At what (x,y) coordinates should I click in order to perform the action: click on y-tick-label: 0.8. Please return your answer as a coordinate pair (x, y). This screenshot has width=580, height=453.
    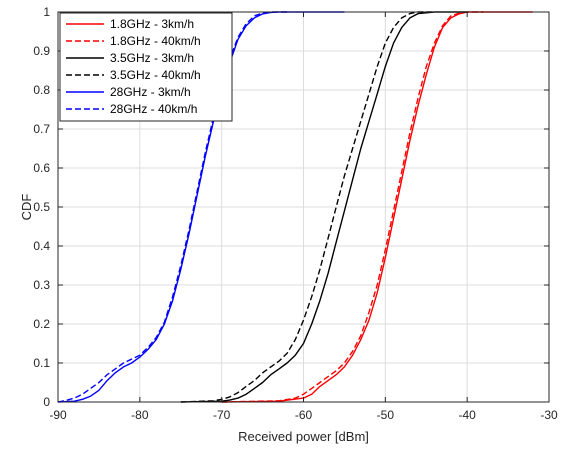
    Looking at the image, I should click on (41, 90).